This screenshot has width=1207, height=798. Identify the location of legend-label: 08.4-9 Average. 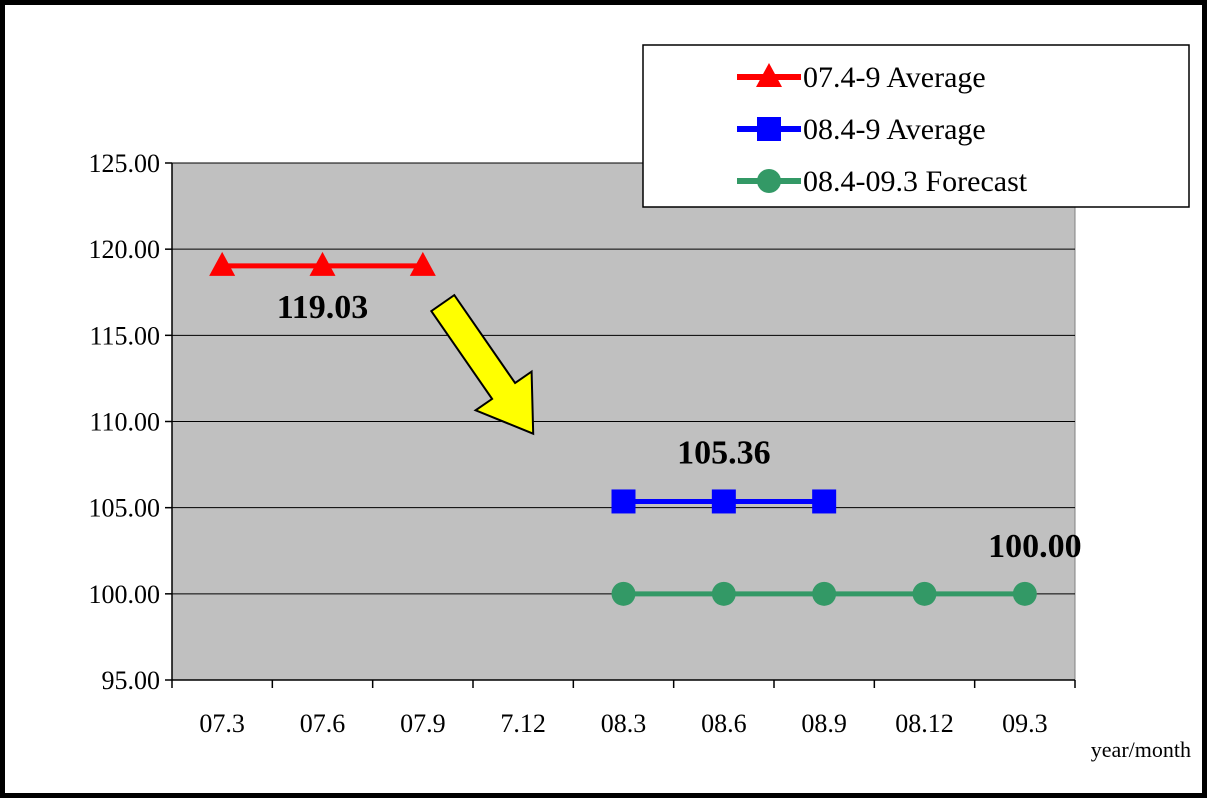
(894, 129).